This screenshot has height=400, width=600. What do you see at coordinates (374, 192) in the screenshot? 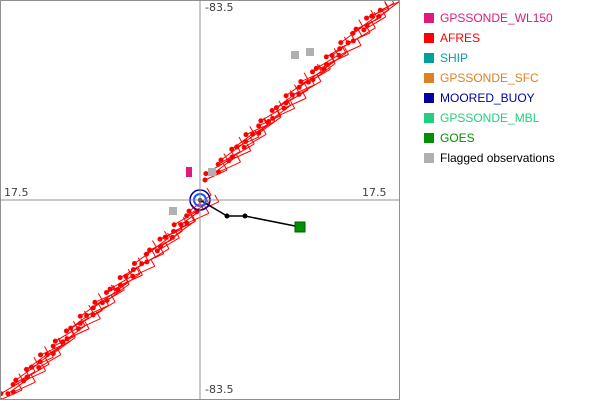
I see `right-axis-label: 17.5` at bounding box center [374, 192].